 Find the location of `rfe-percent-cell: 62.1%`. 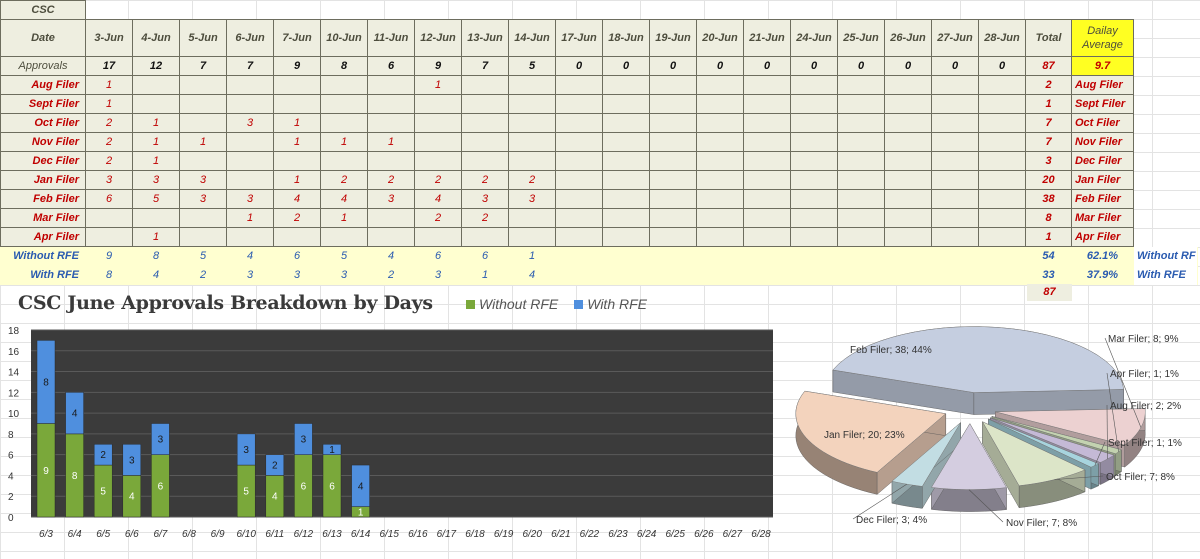

rfe-percent-cell: 62.1% is located at coordinates (1102, 256).